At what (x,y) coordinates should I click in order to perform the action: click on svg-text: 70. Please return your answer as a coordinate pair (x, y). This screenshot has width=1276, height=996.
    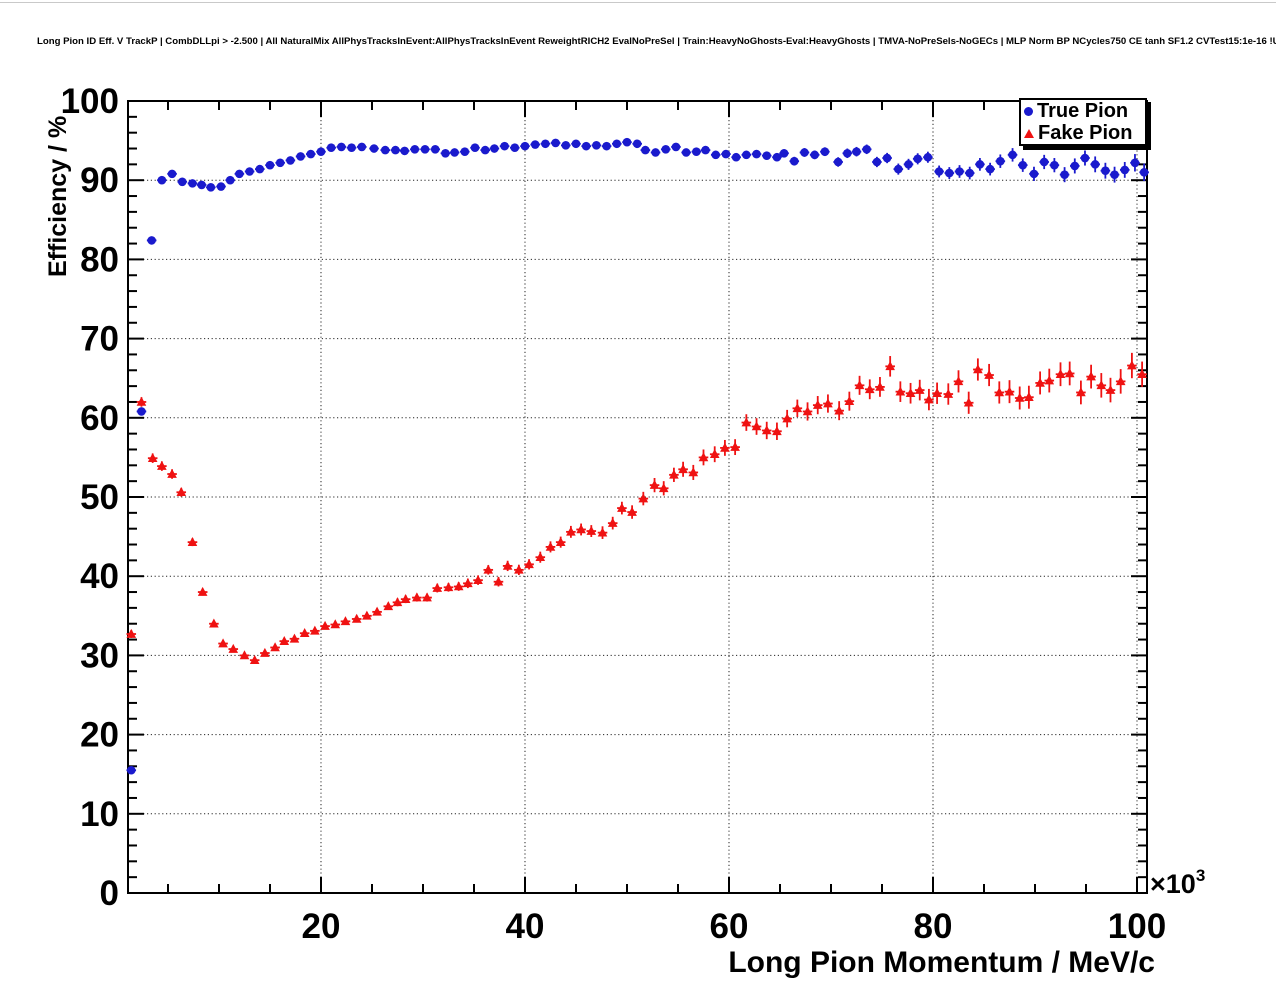
    Looking at the image, I should click on (99, 339).